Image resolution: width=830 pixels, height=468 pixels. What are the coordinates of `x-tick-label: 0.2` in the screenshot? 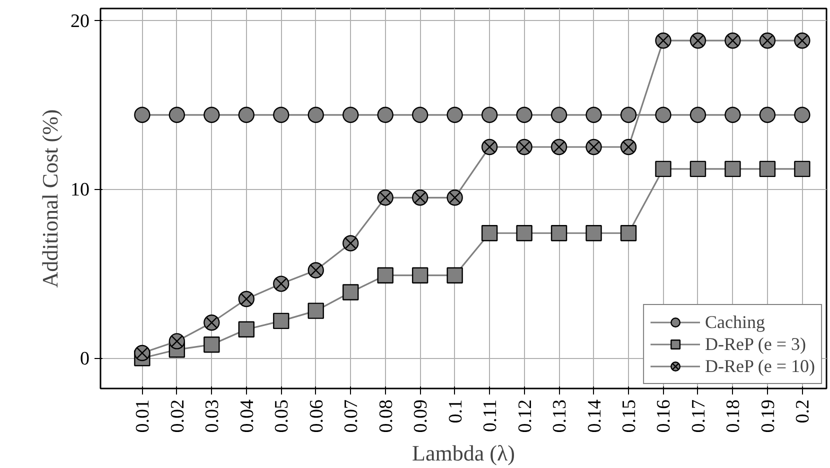 It's located at (803, 412).